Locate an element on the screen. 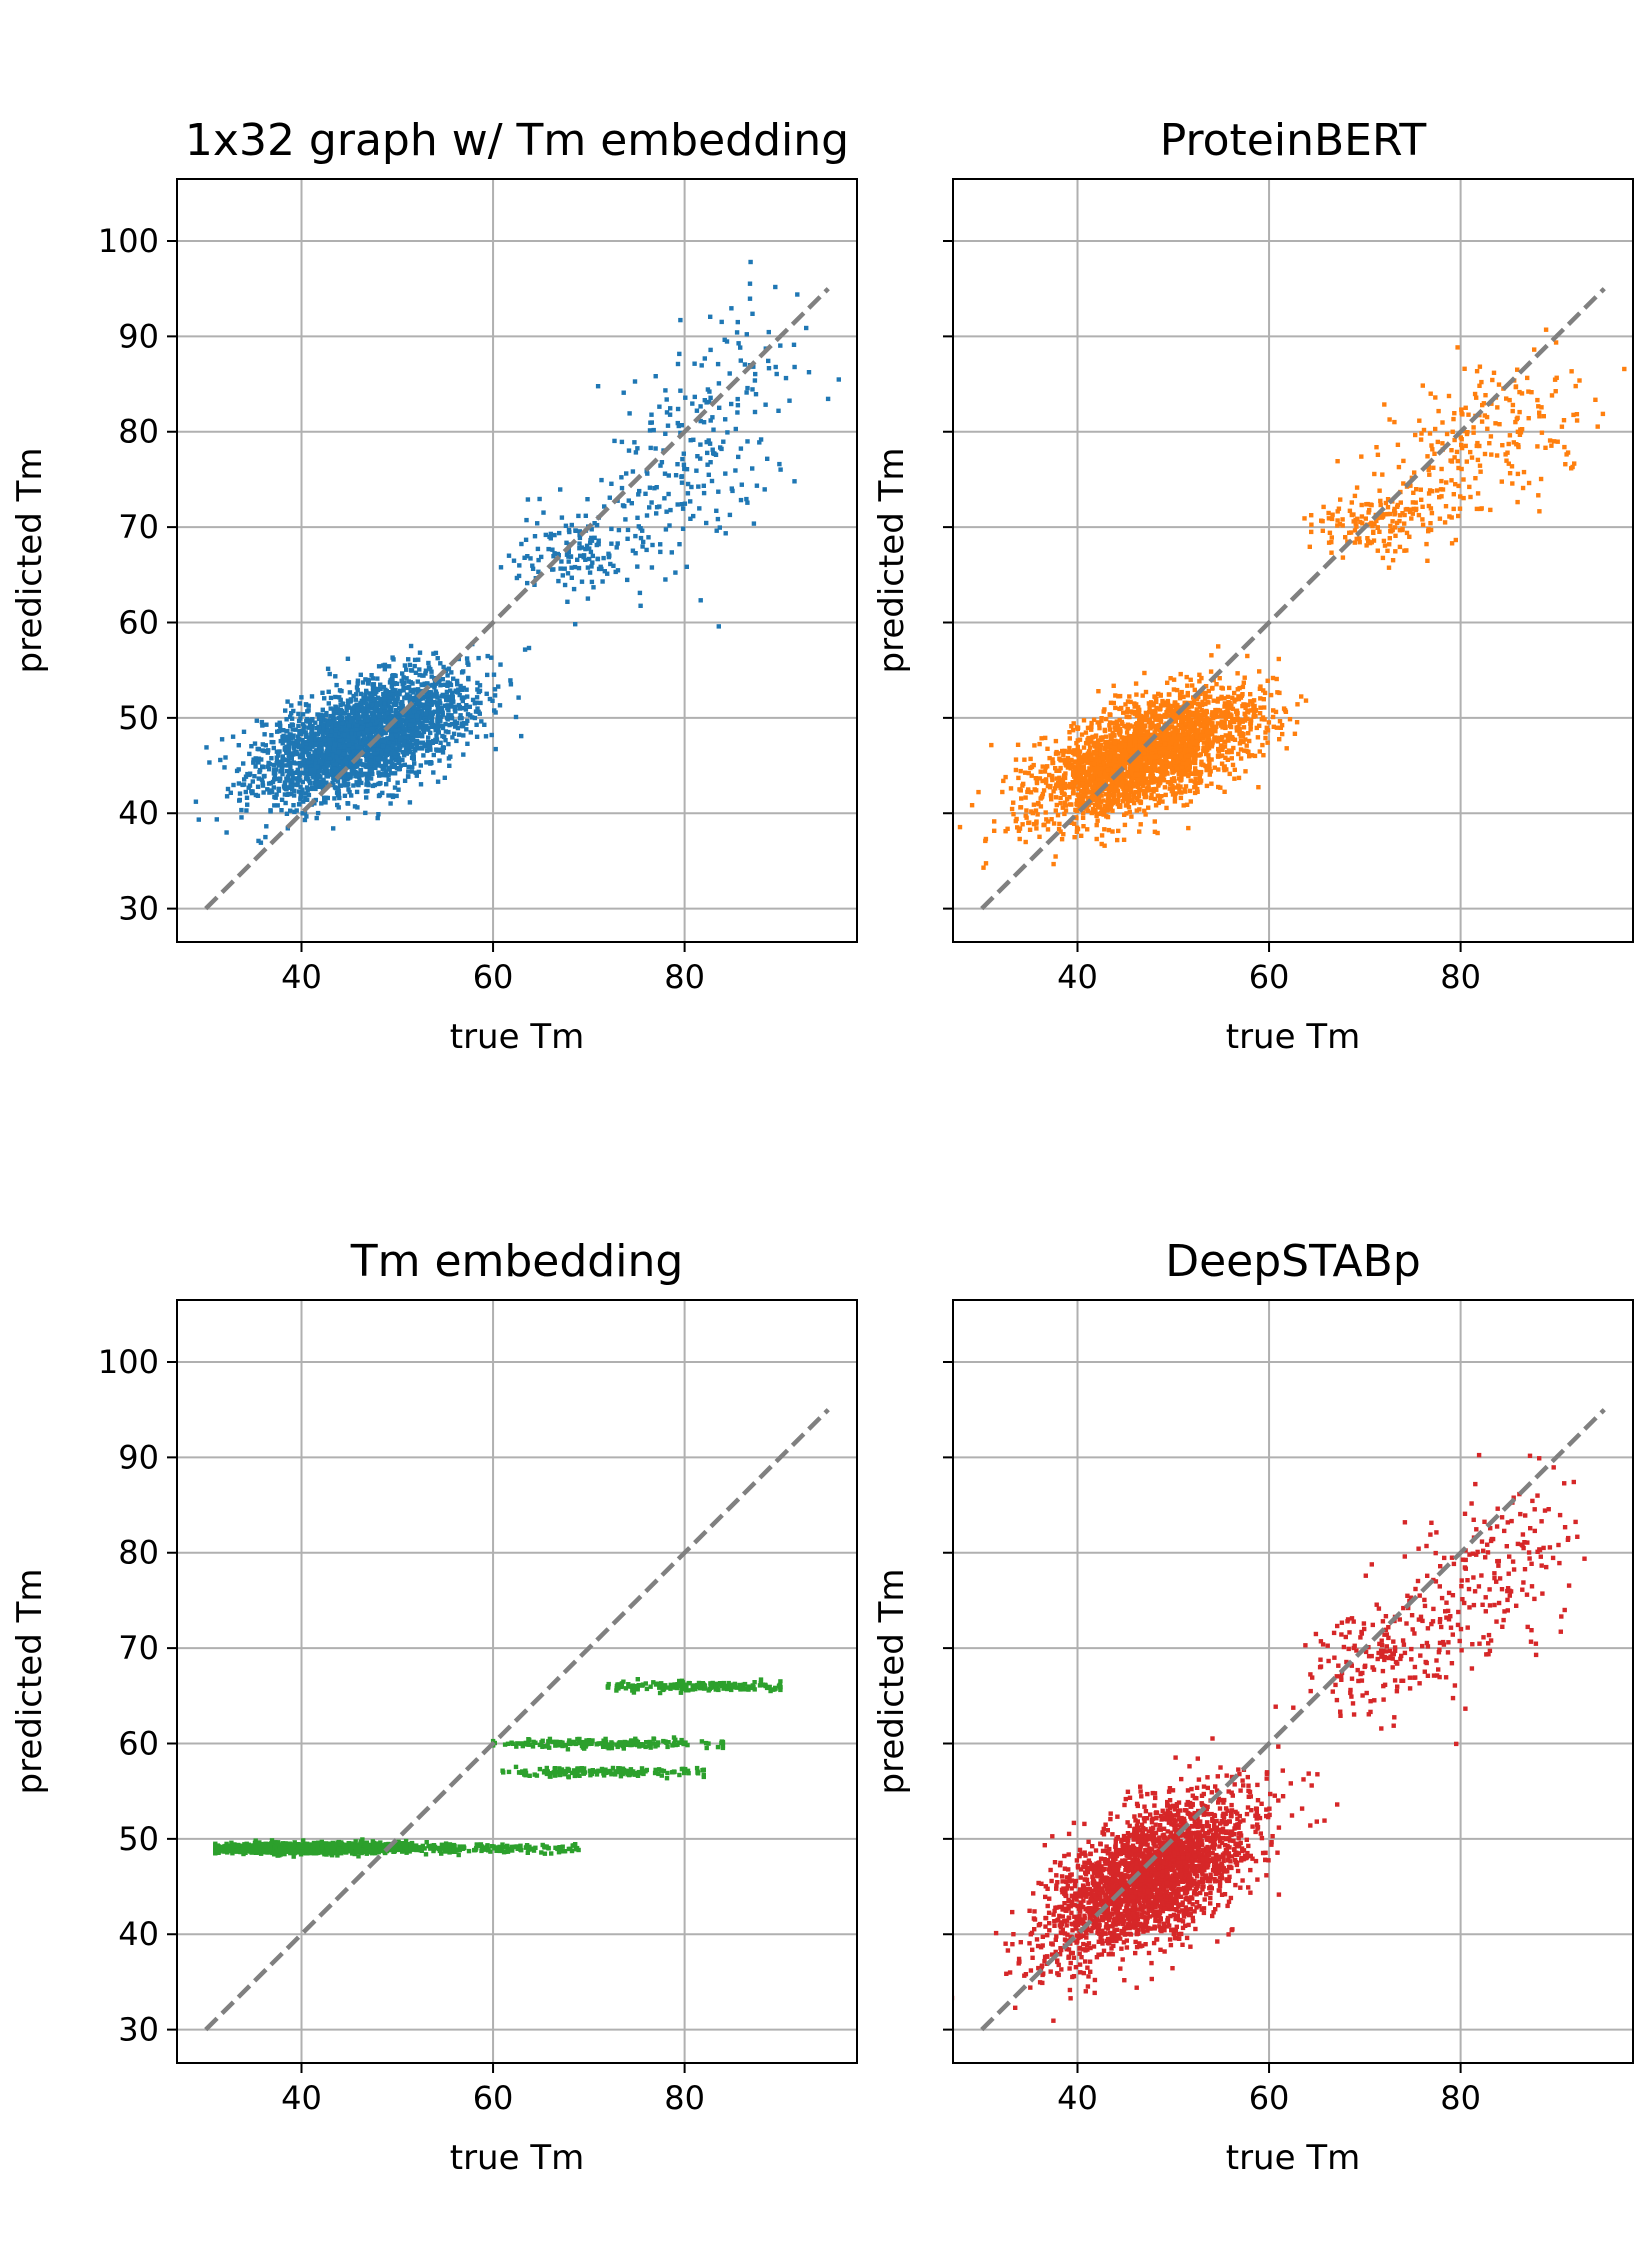 The width and height of the screenshot is (1650, 2250). x-tick-label: 40 is located at coordinates (301, 977).